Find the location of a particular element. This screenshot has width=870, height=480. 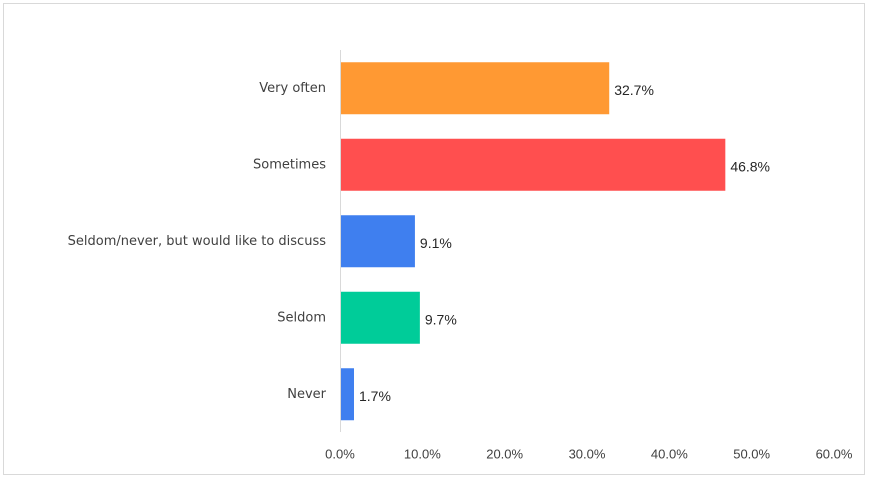

x-tick-label: 20.0% is located at coordinates (504, 453).